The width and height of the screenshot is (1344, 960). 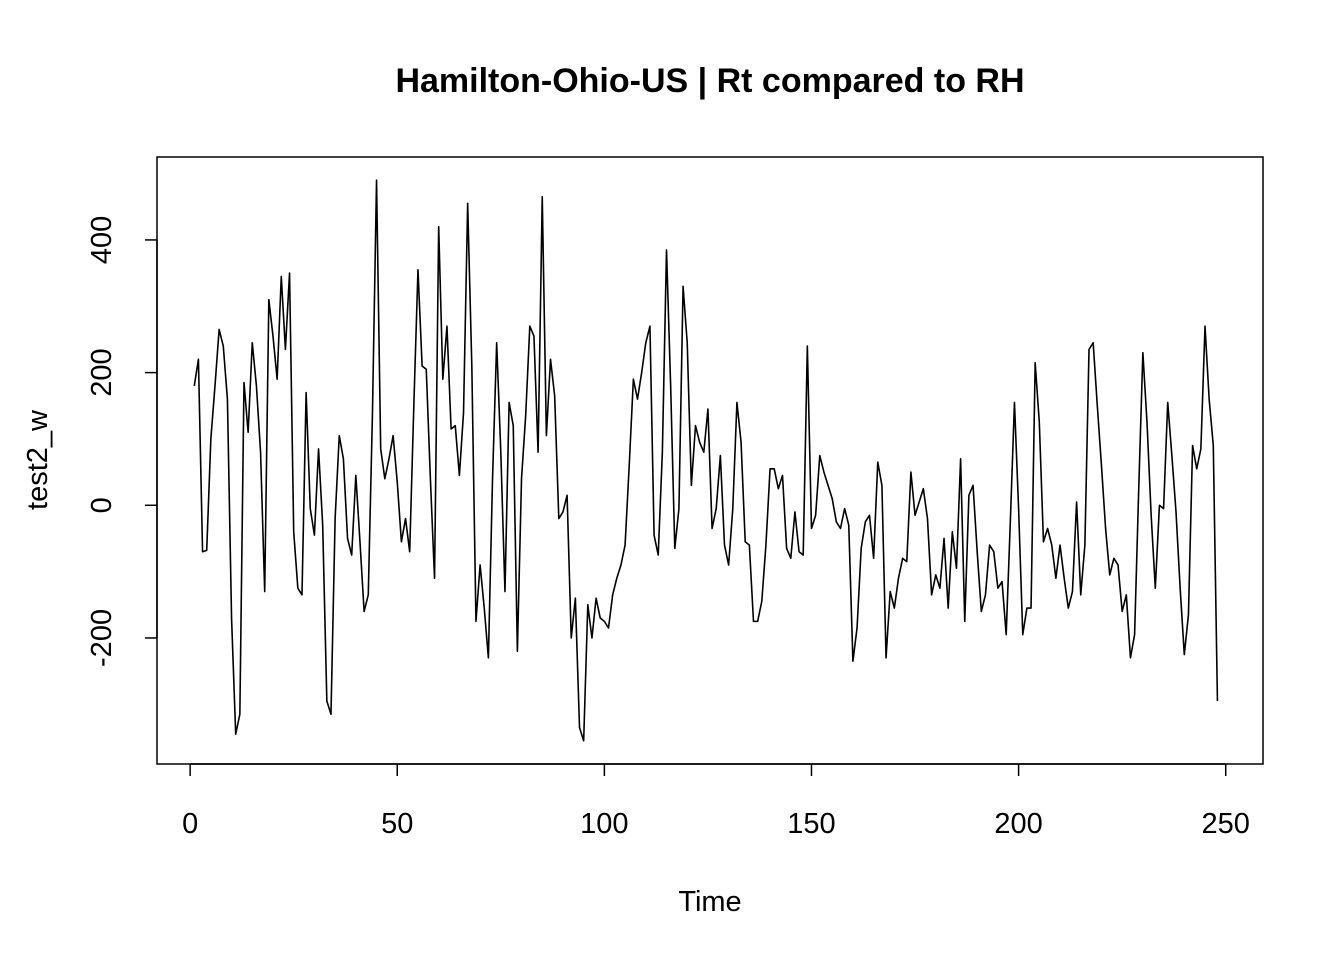 I want to click on y-tick-label: -200, so click(x=102, y=638).